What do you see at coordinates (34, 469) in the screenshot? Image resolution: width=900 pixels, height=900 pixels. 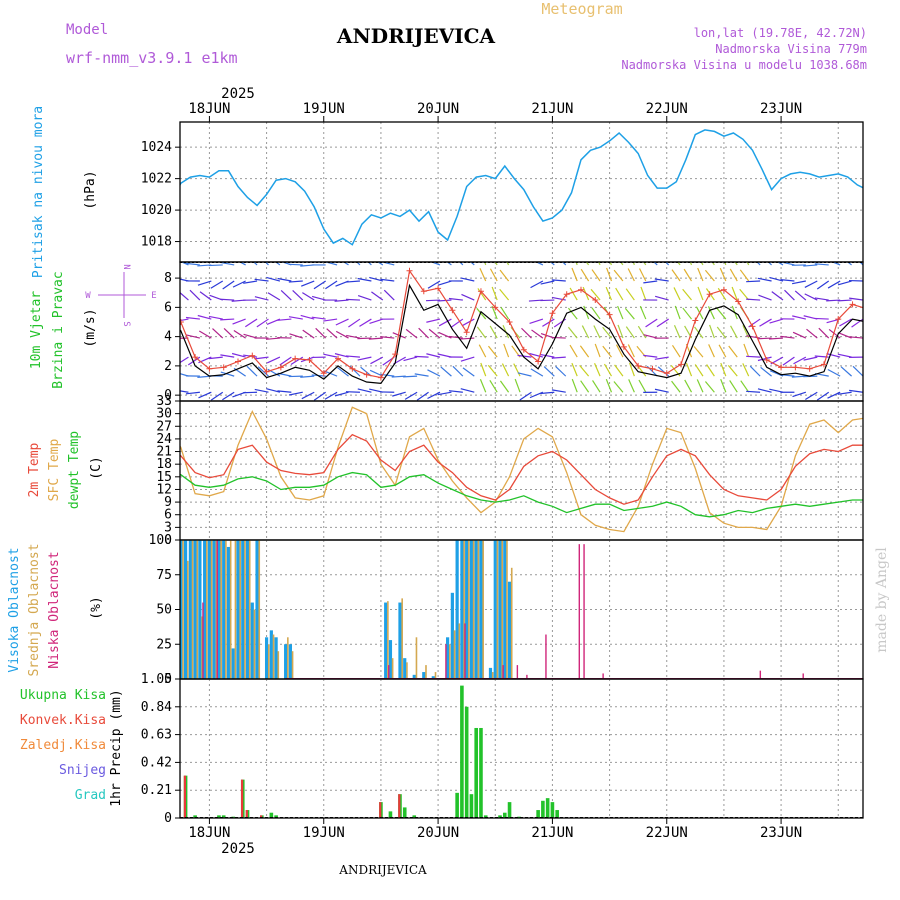 I see `temp-name-label-1: 2m Temp` at bounding box center [34, 469].